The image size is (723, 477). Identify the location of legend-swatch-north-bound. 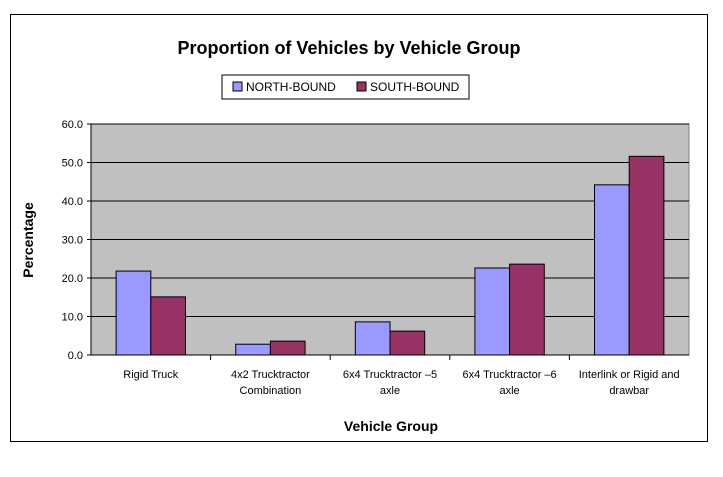
(237, 86).